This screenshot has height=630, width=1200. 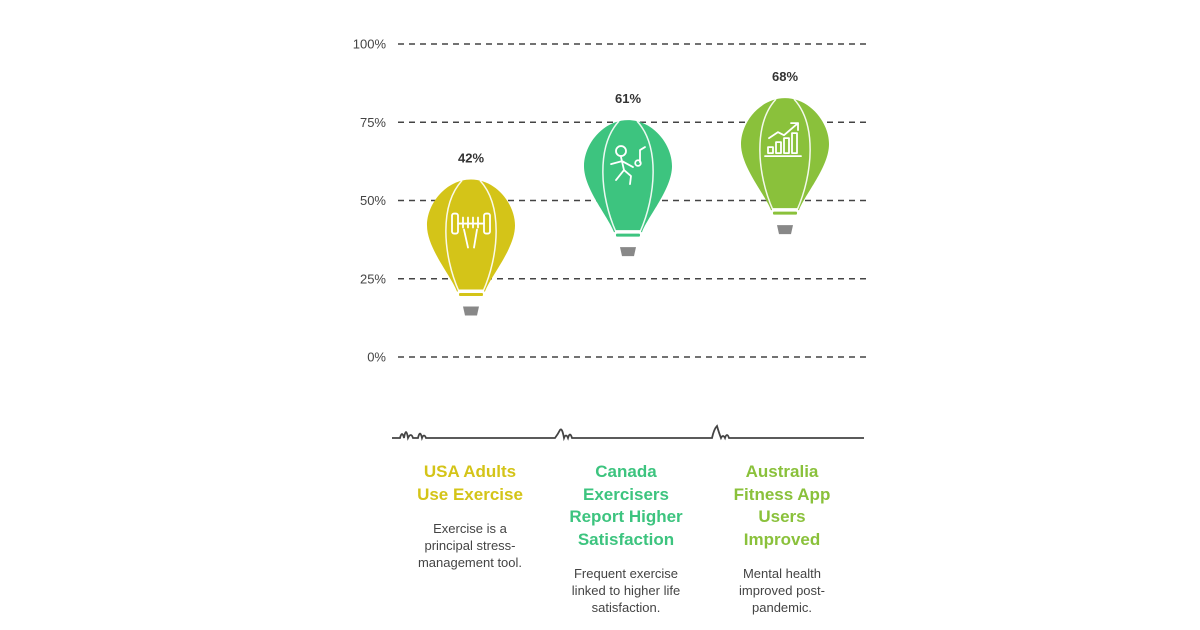 I want to click on caption-title-line: Fitness App, so click(x=782, y=494).